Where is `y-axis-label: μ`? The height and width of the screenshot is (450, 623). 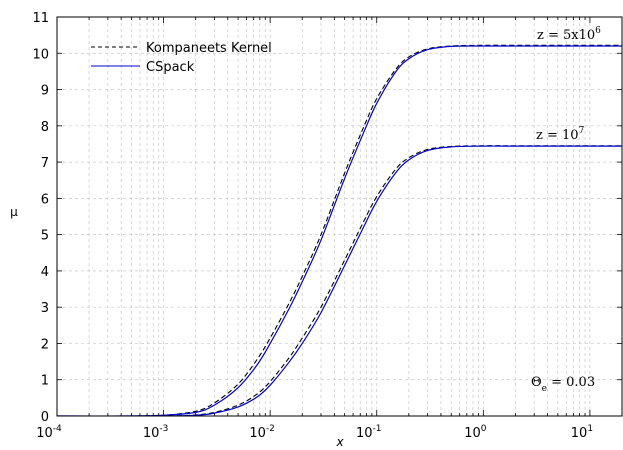 y-axis-label: μ is located at coordinates (14, 212).